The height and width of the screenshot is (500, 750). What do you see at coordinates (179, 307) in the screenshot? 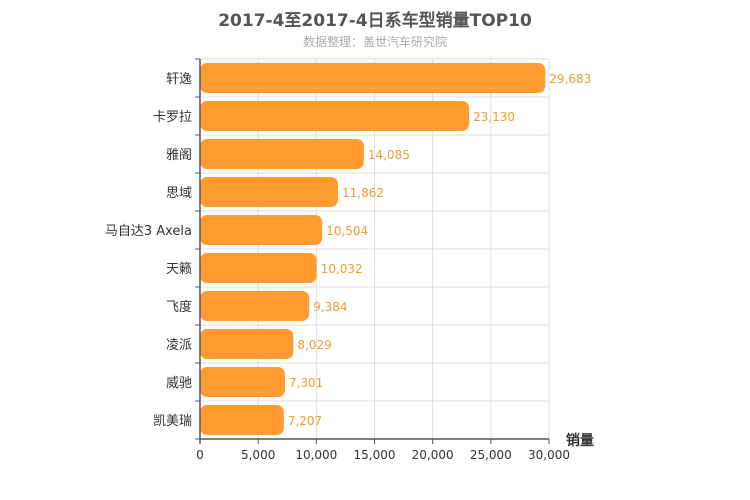
I see `category-label: 飞度` at bounding box center [179, 307].